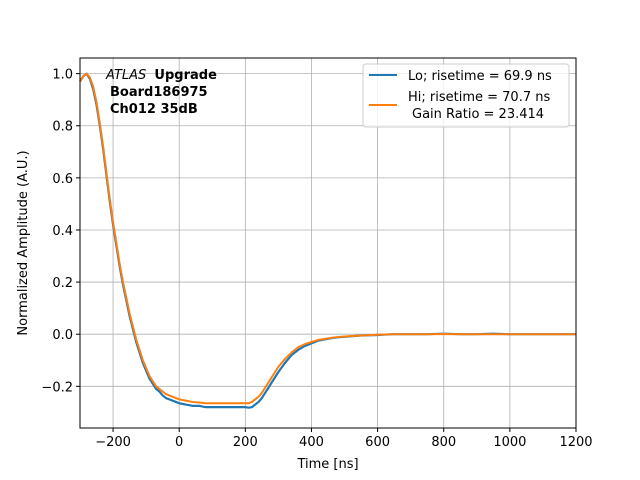 This screenshot has height=480, width=640. I want to click on x-tick-label: −200, so click(113, 442).